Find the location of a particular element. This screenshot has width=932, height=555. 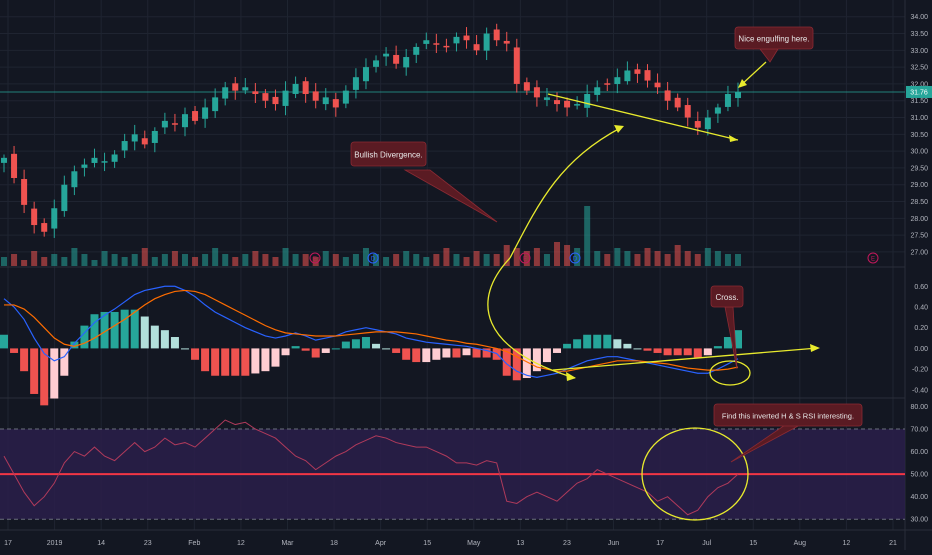

x-tick-label: May is located at coordinates (474, 543).